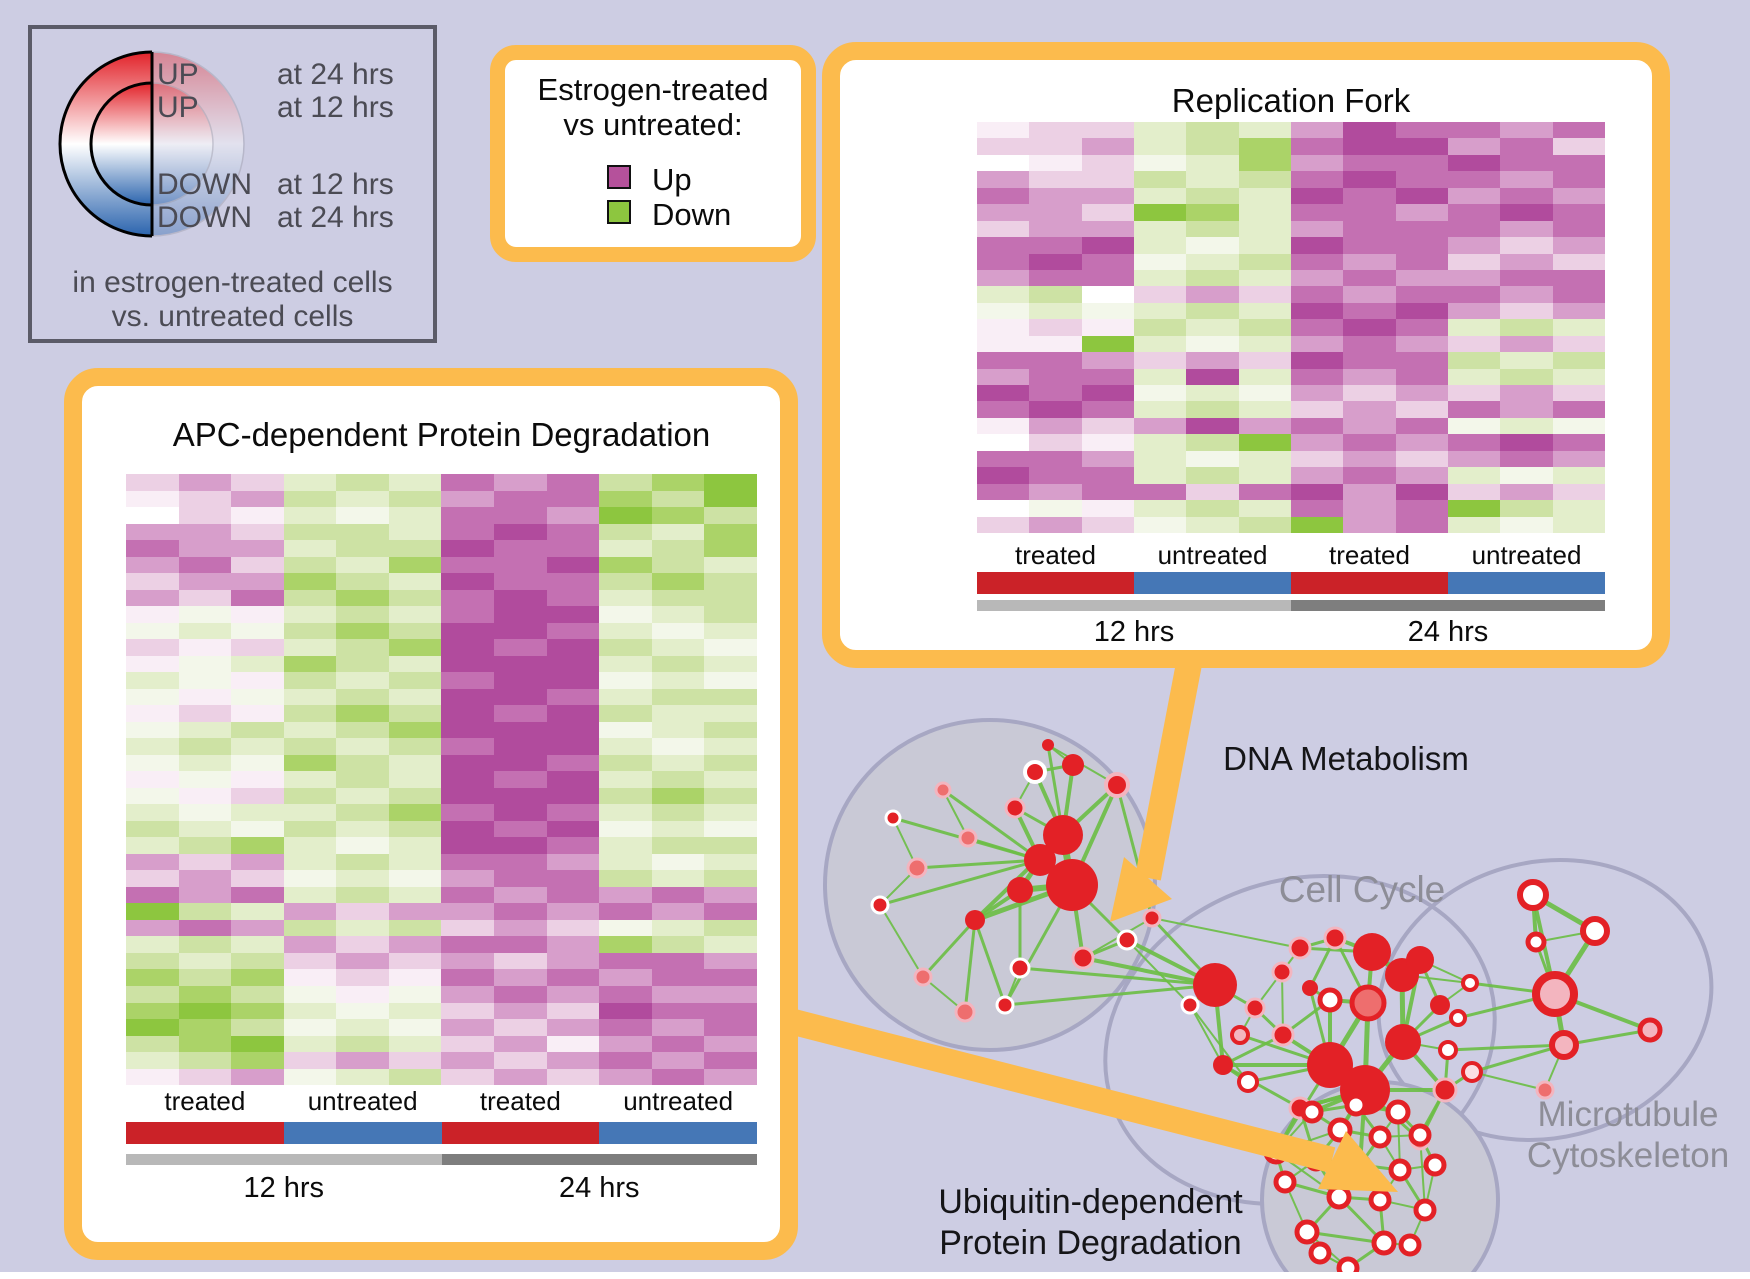 This screenshot has width=1750, height=1279. What do you see at coordinates (1055, 555) in the screenshot?
I see `condition-label: treated` at bounding box center [1055, 555].